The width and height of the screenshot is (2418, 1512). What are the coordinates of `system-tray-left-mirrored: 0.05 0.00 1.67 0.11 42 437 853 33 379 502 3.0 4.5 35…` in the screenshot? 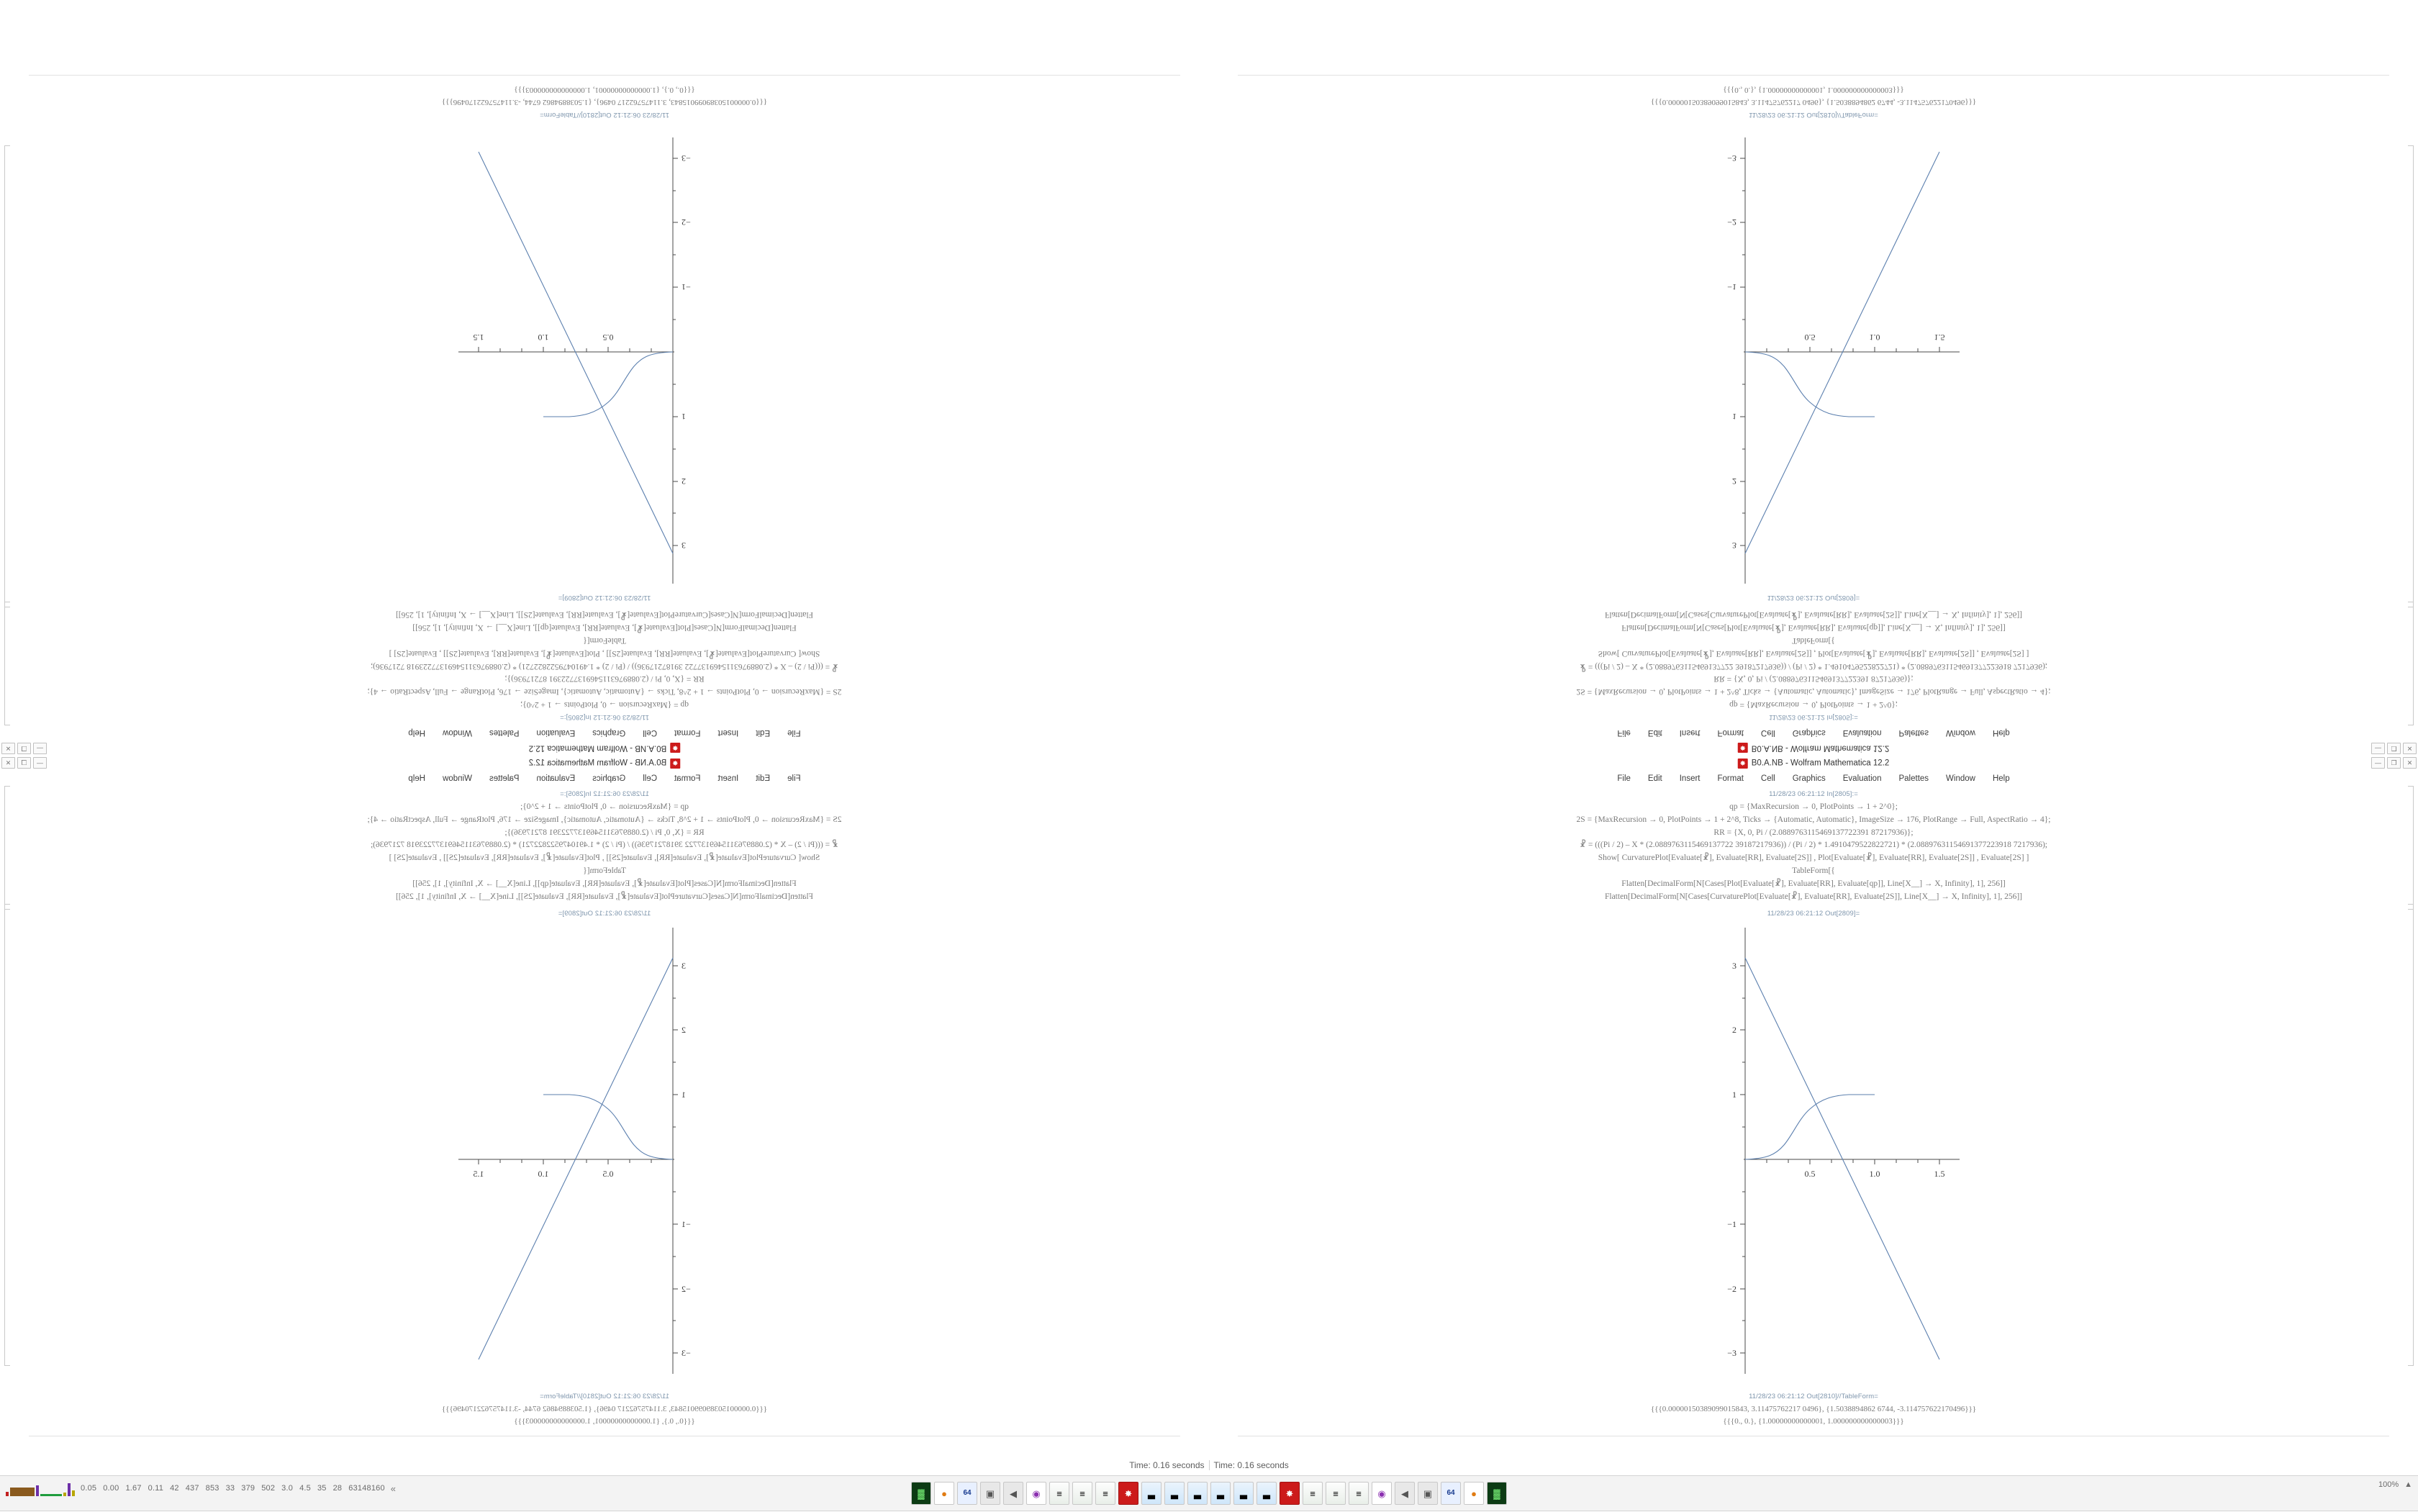 It's located at (201, 1488).